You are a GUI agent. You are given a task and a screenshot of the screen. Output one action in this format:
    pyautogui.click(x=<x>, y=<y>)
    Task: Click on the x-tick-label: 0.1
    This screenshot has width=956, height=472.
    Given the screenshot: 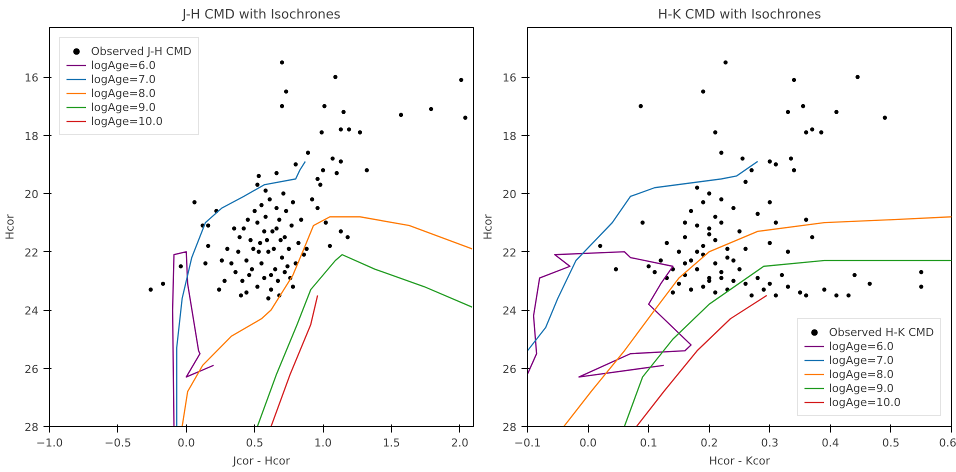 What is the action you would take?
    pyautogui.click(x=649, y=443)
    